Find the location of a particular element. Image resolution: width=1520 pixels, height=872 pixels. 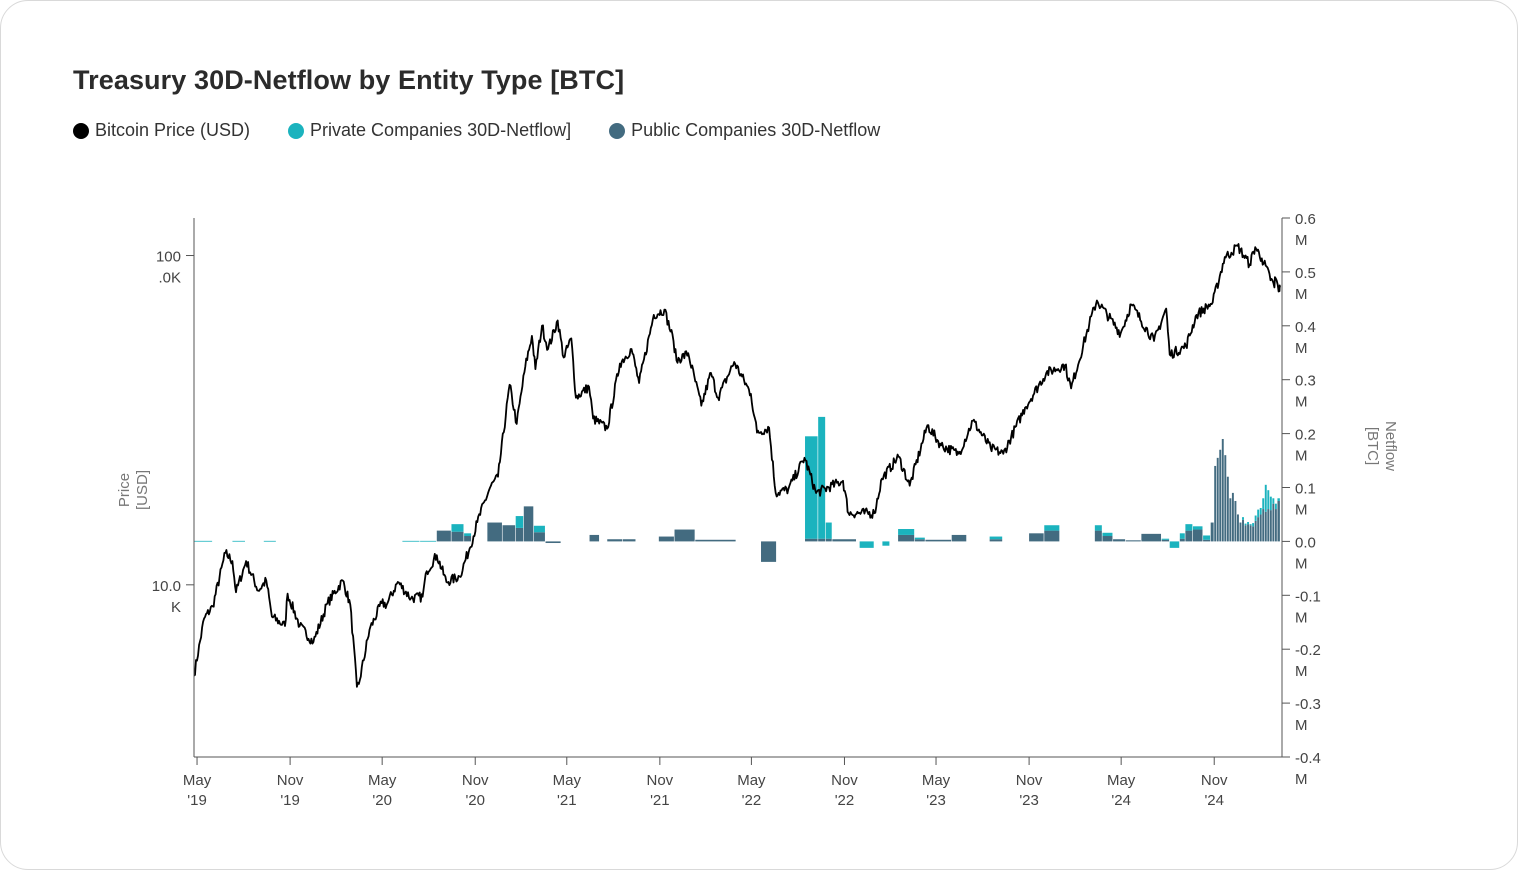

legend-item-private: Private Companies 30D-Netflow] is located at coordinates (429, 130).